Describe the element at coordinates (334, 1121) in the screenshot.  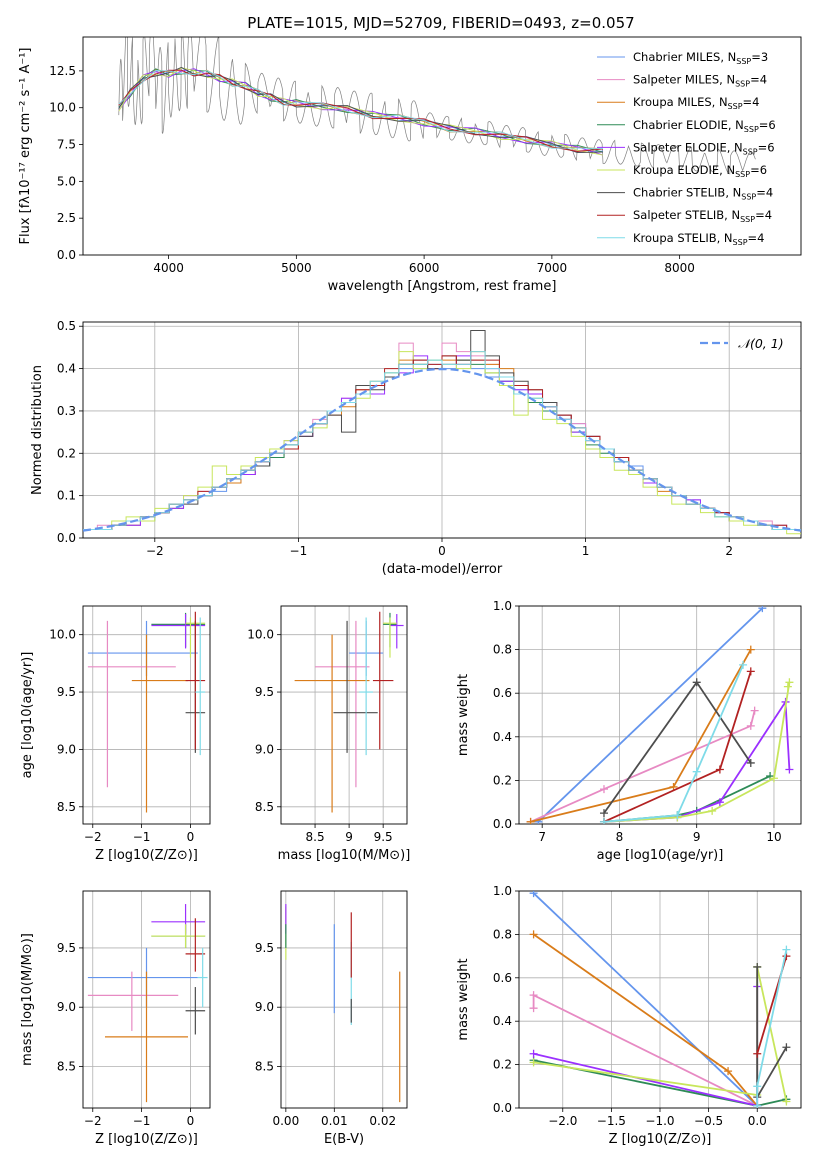
I see `x-tick-label: 0.01` at that location.